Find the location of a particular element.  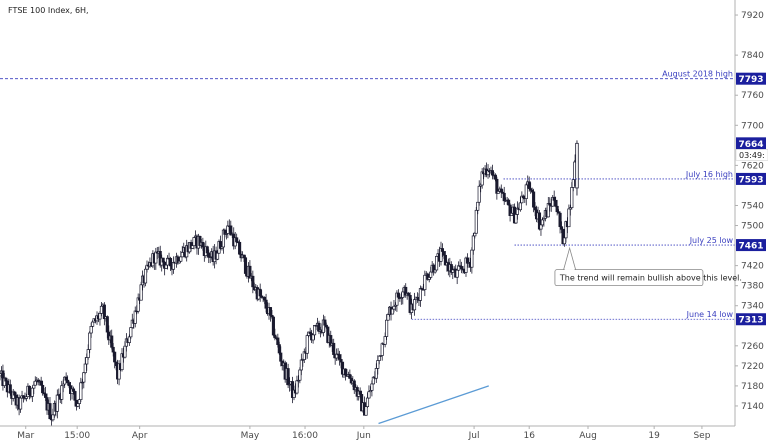

y-tick-label: 7380 is located at coordinates (752, 287).